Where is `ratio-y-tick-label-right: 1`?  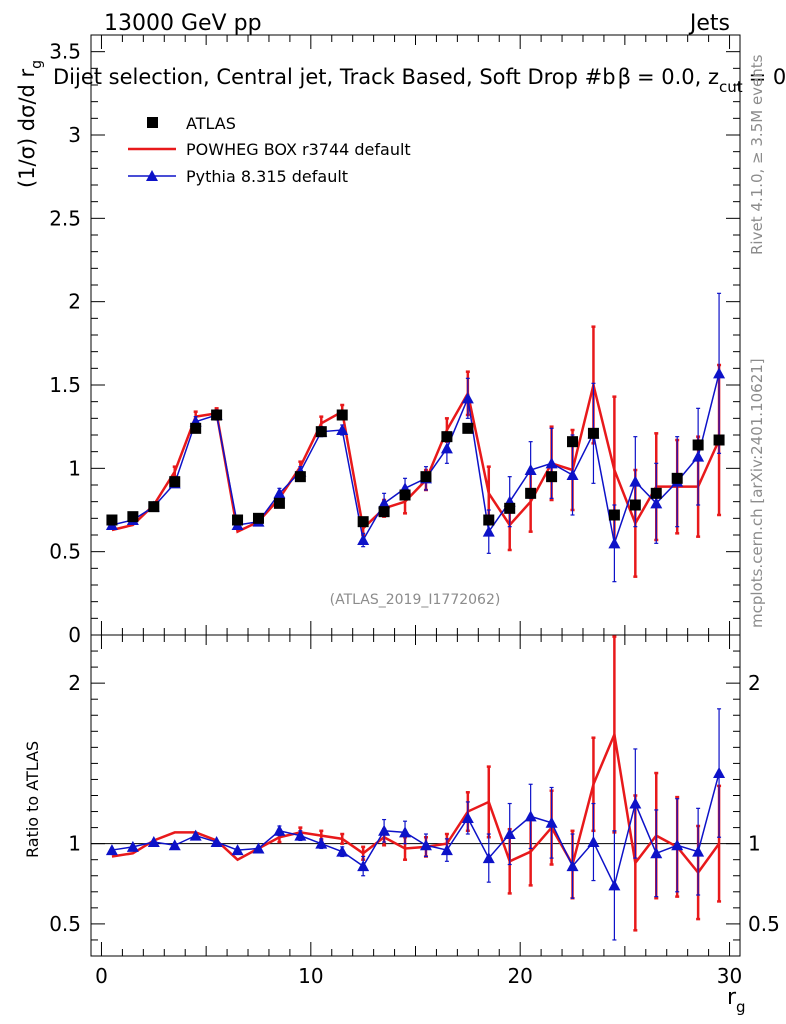
ratio-y-tick-label-right: 1 is located at coordinates (754, 844).